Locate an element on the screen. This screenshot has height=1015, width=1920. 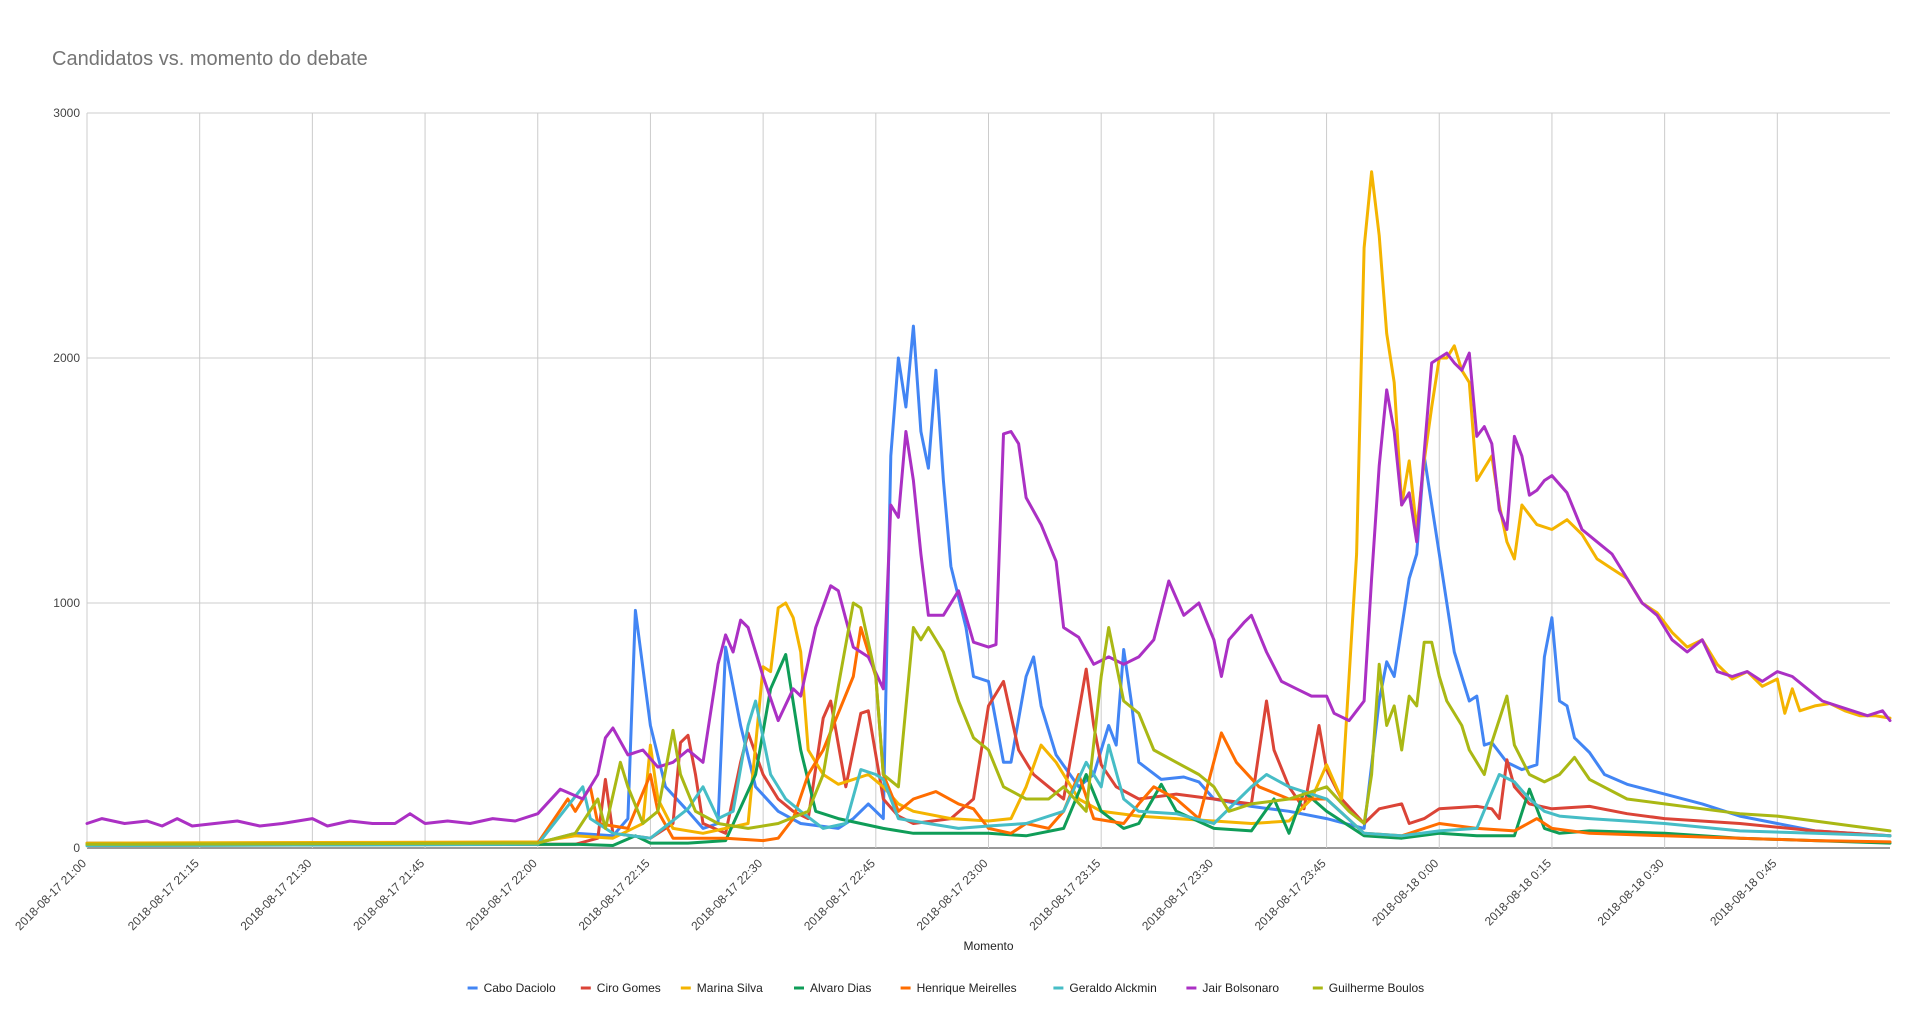
legend-label: Ciro Gomes is located at coordinates (629, 988).